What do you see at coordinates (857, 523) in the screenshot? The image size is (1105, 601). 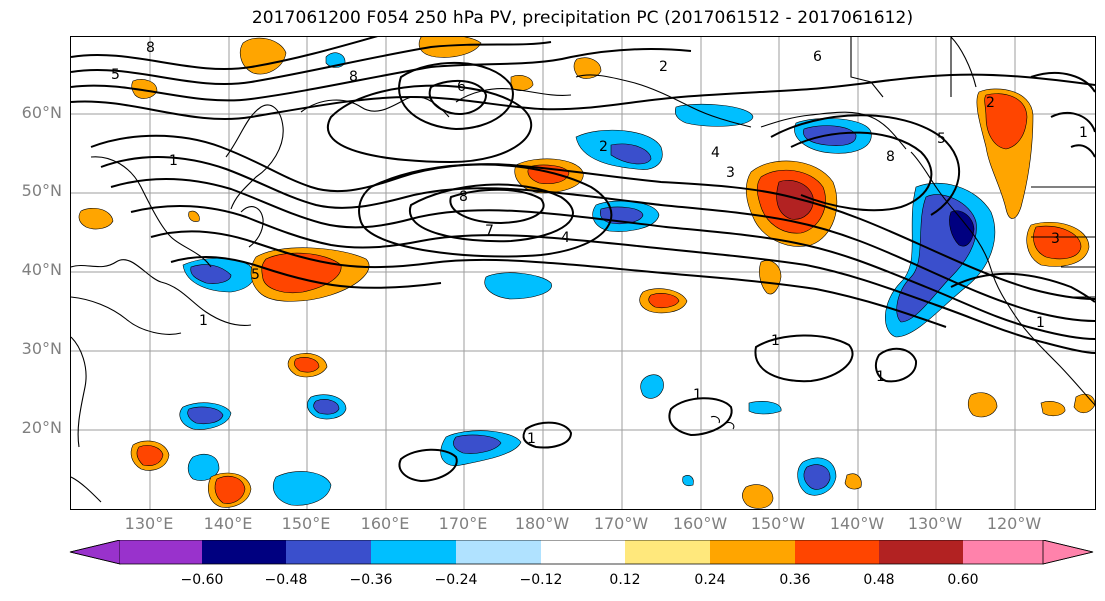 I see `lon-label-140w: 140°W` at bounding box center [857, 523].